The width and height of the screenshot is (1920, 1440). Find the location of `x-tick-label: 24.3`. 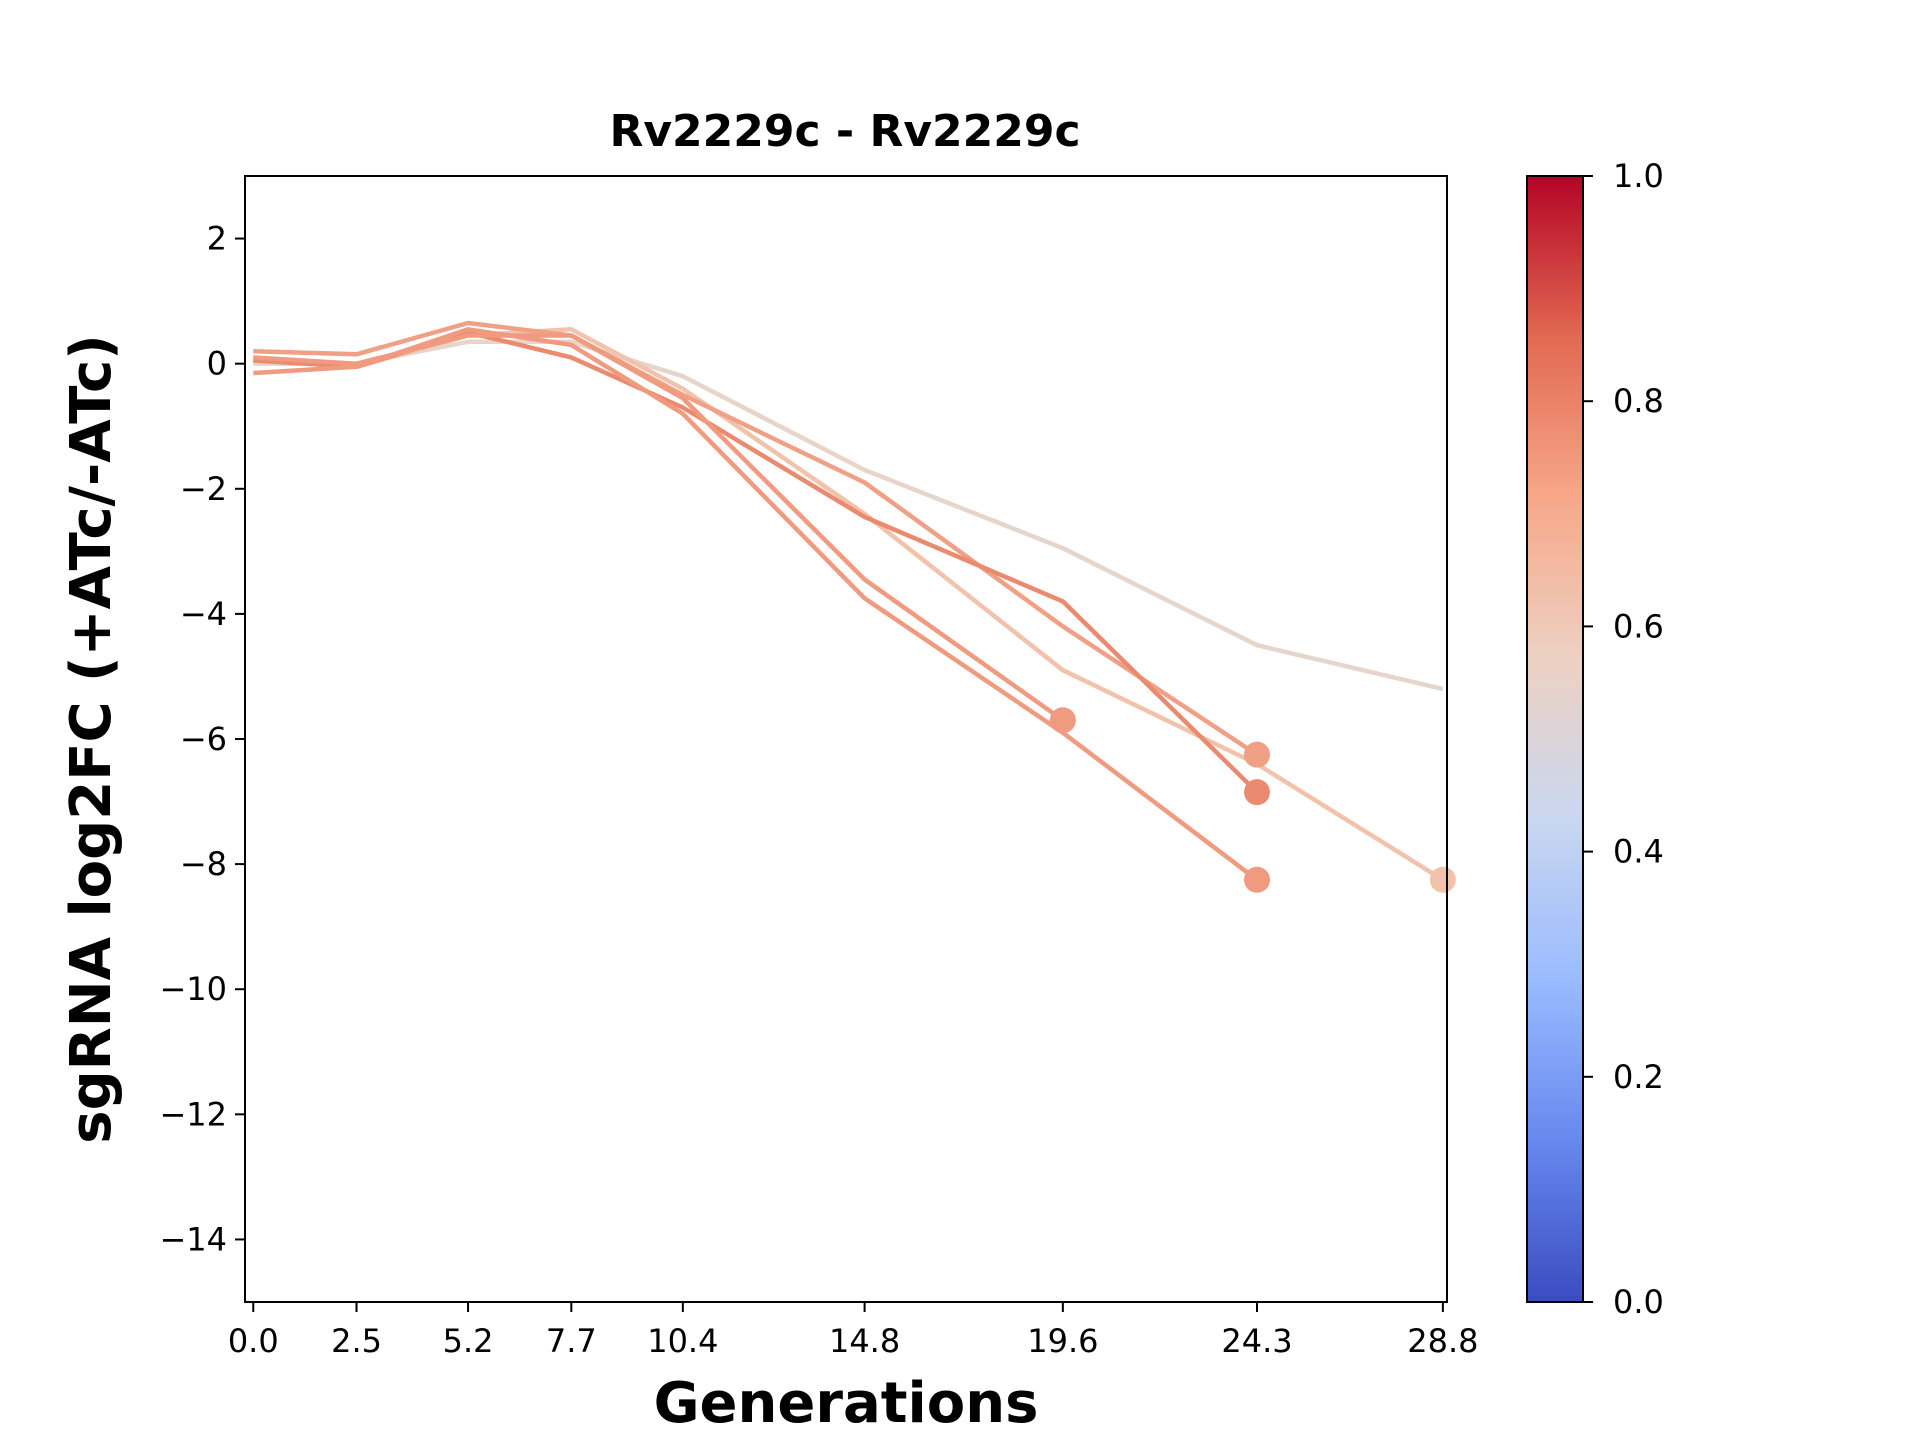

x-tick-label: 24.3 is located at coordinates (1256, 1341).